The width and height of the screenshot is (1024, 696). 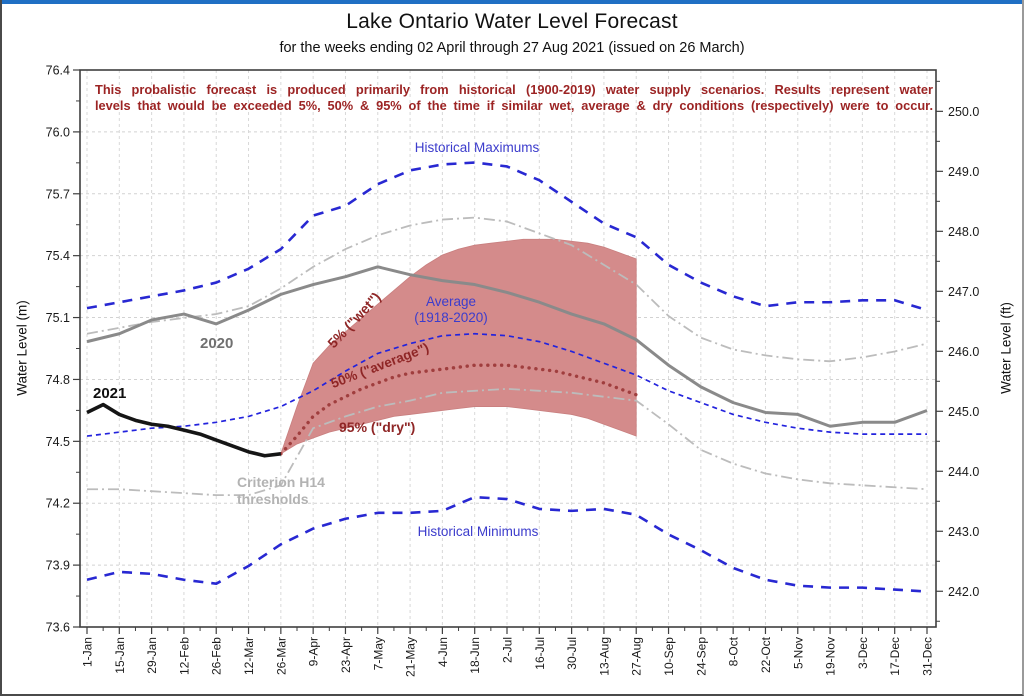 What do you see at coordinates (963, 532) in the screenshot?
I see `right-tick-label: 243.0` at bounding box center [963, 532].